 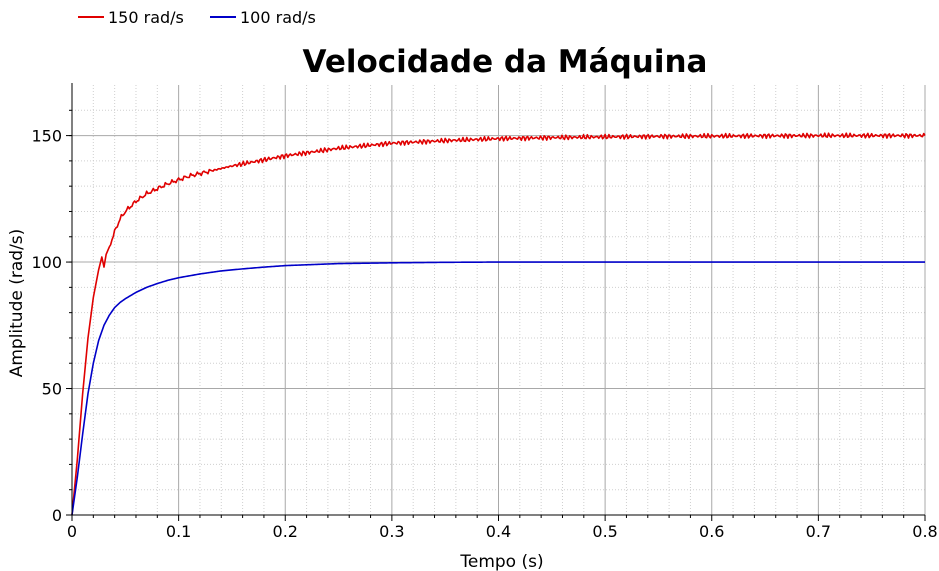 I want to click on chart-title: Velocidade da Máquina, so click(x=505, y=62).